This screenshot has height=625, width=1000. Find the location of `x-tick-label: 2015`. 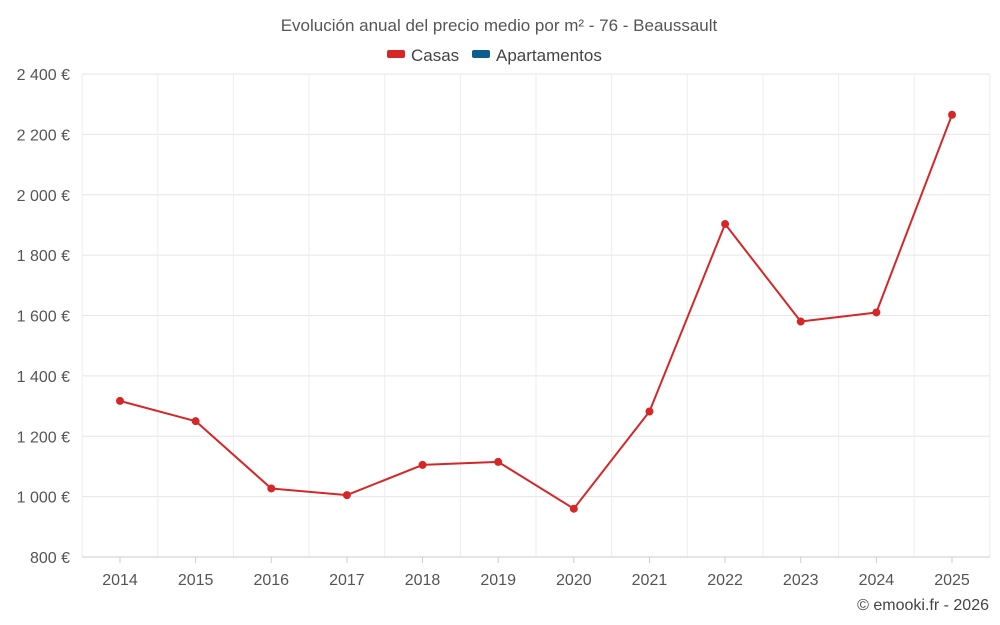

x-tick-label: 2015 is located at coordinates (196, 580).